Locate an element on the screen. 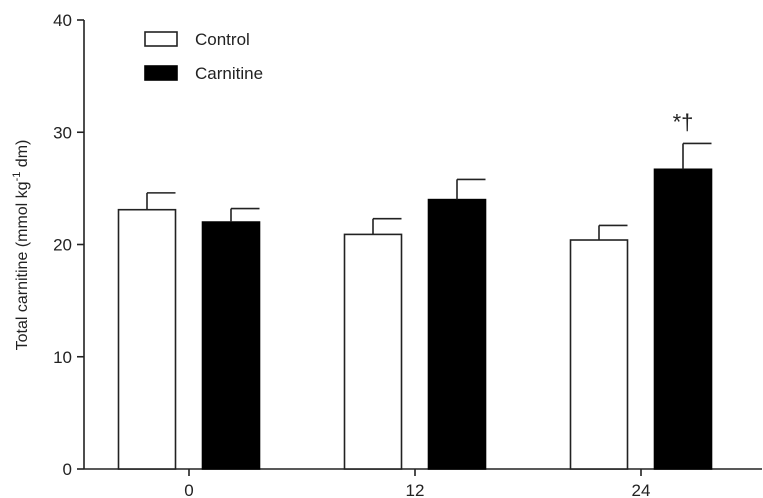 The image size is (763, 498). y-ticks: 0 10 20 30 40 is located at coordinates (68, 245).